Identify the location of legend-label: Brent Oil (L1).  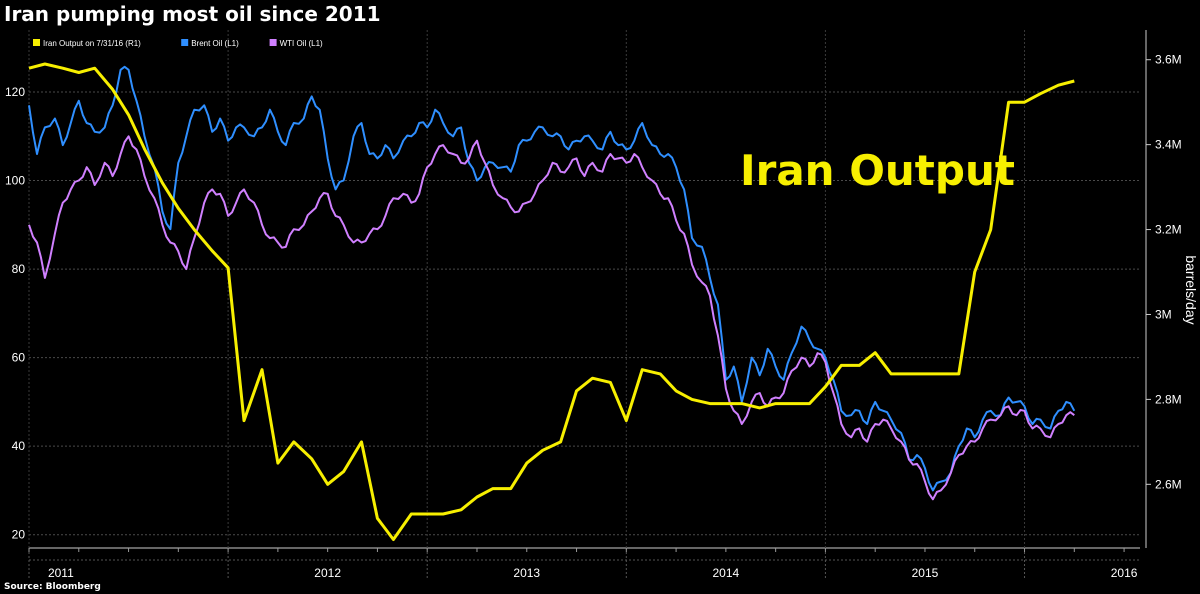
(215, 43).